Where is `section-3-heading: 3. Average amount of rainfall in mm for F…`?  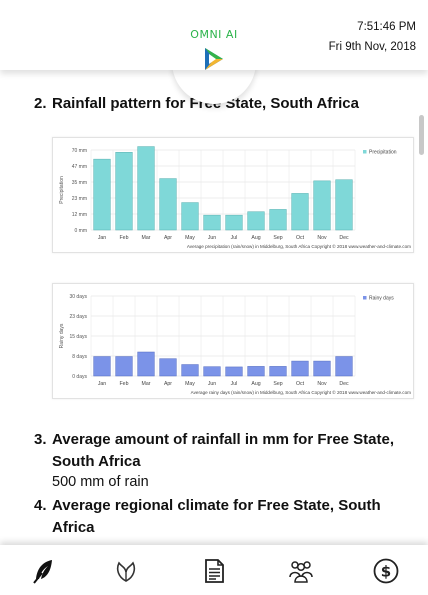 section-3-heading: 3. Average amount of rainfall in mm for F… is located at coordinates (214, 450).